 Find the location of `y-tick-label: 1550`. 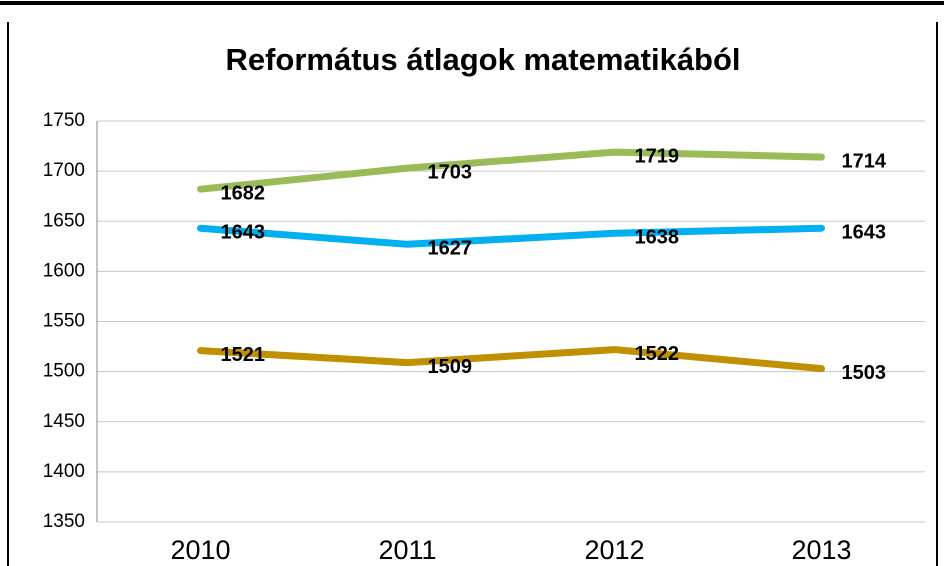

y-tick-label: 1550 is located at coordinates (64, 321).